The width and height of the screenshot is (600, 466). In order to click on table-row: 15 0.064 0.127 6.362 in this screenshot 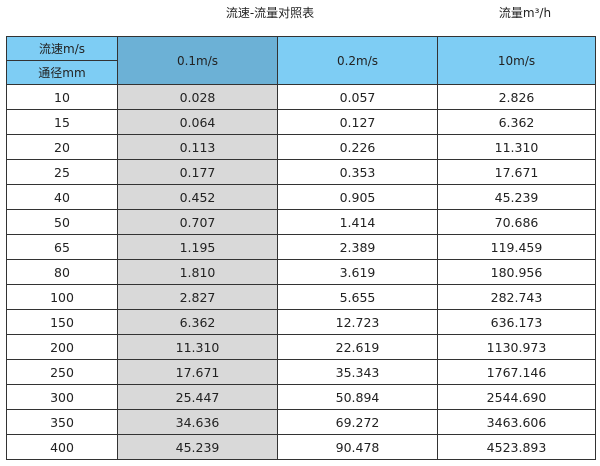, I will do `click(301, 122)`.